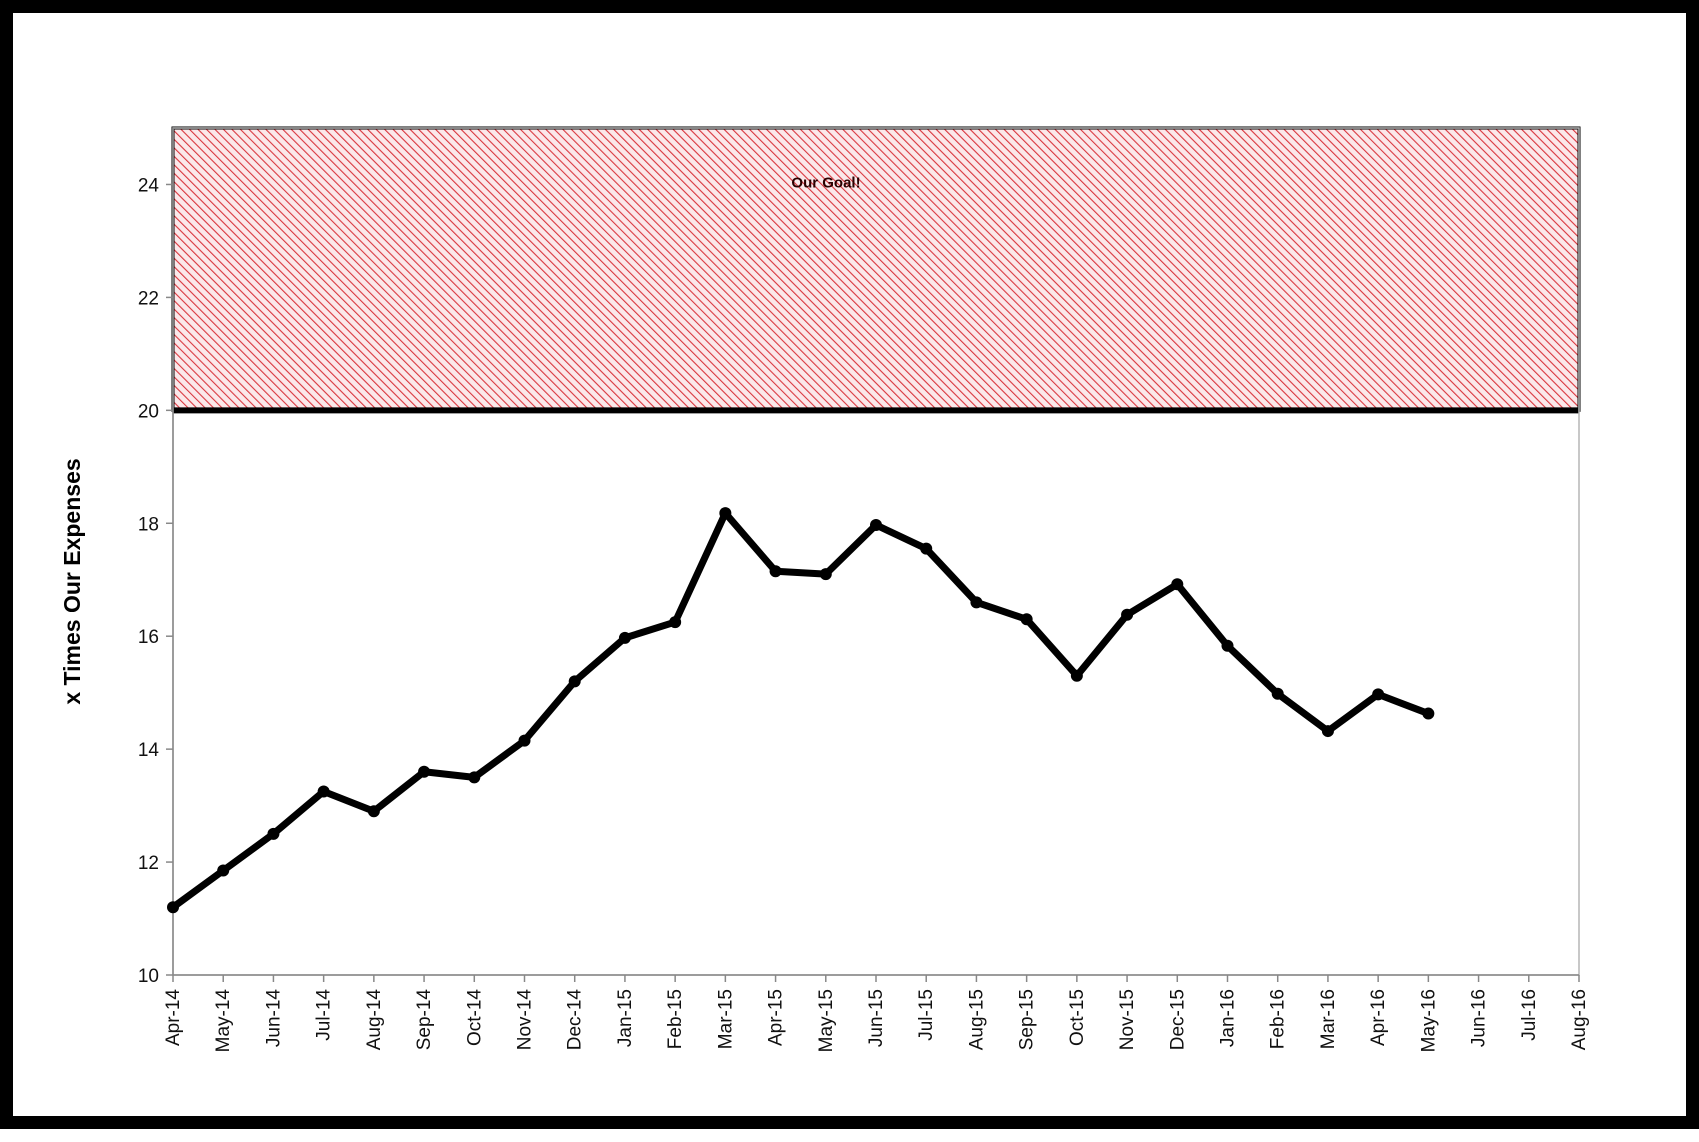 This screenshot has width=1699, height=1142. What do you see at coordinates (148, 524) in the screenshot?
I see `y-tick-label: 18` at bounding box center [148, 524].